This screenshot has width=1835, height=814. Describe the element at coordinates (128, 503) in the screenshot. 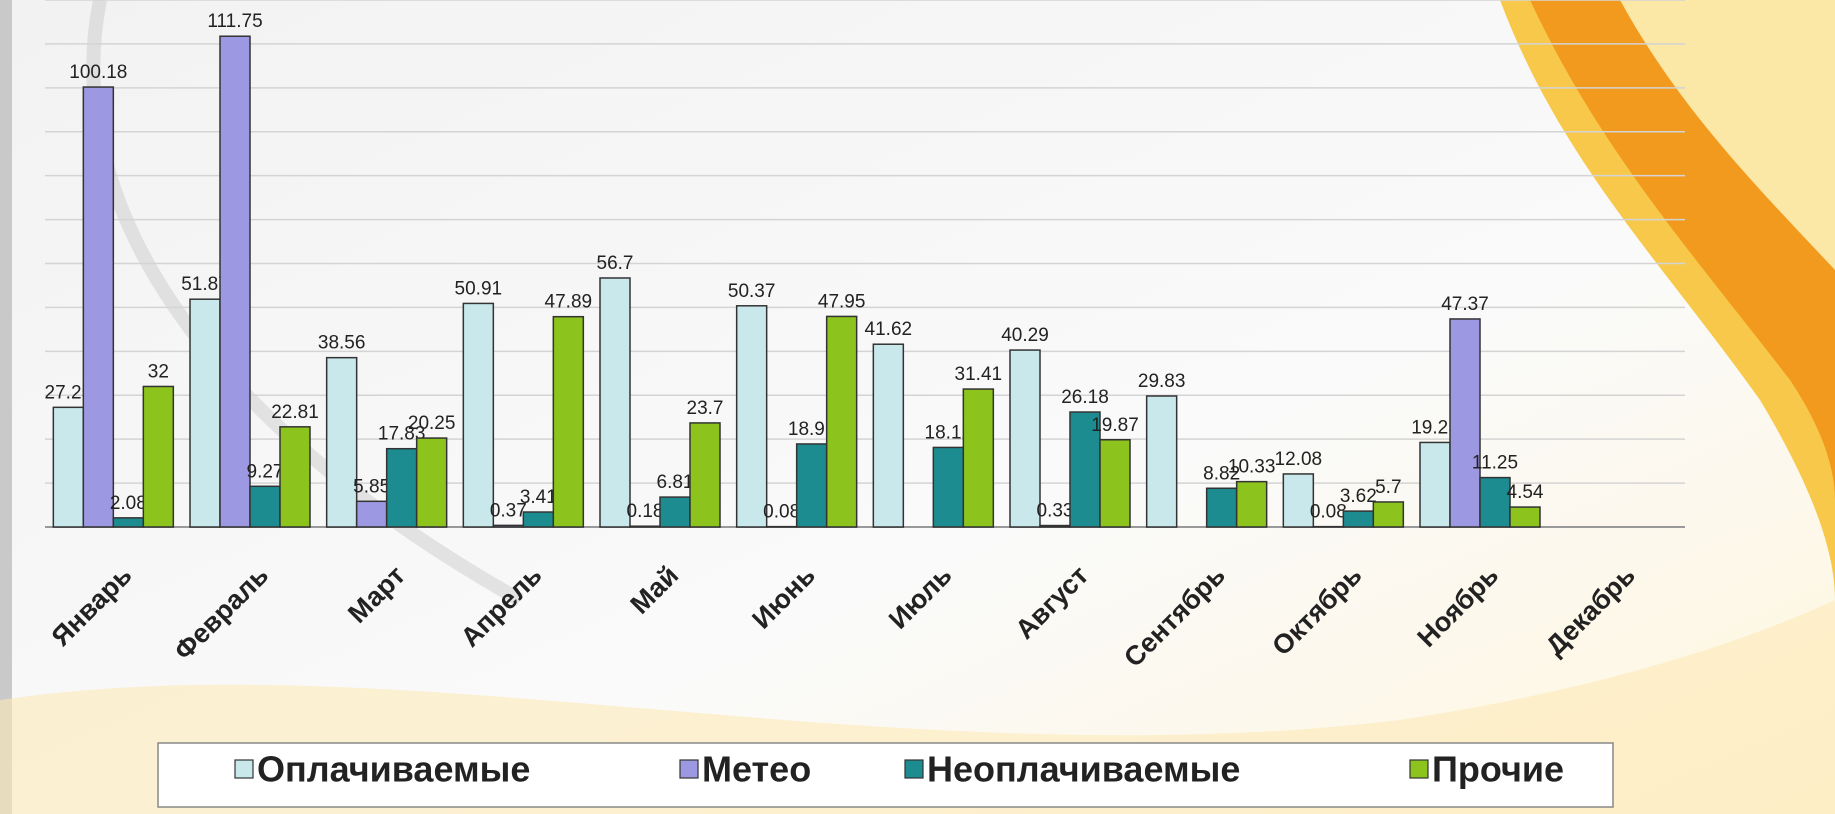

I see `value-label: 2.08` at that location.